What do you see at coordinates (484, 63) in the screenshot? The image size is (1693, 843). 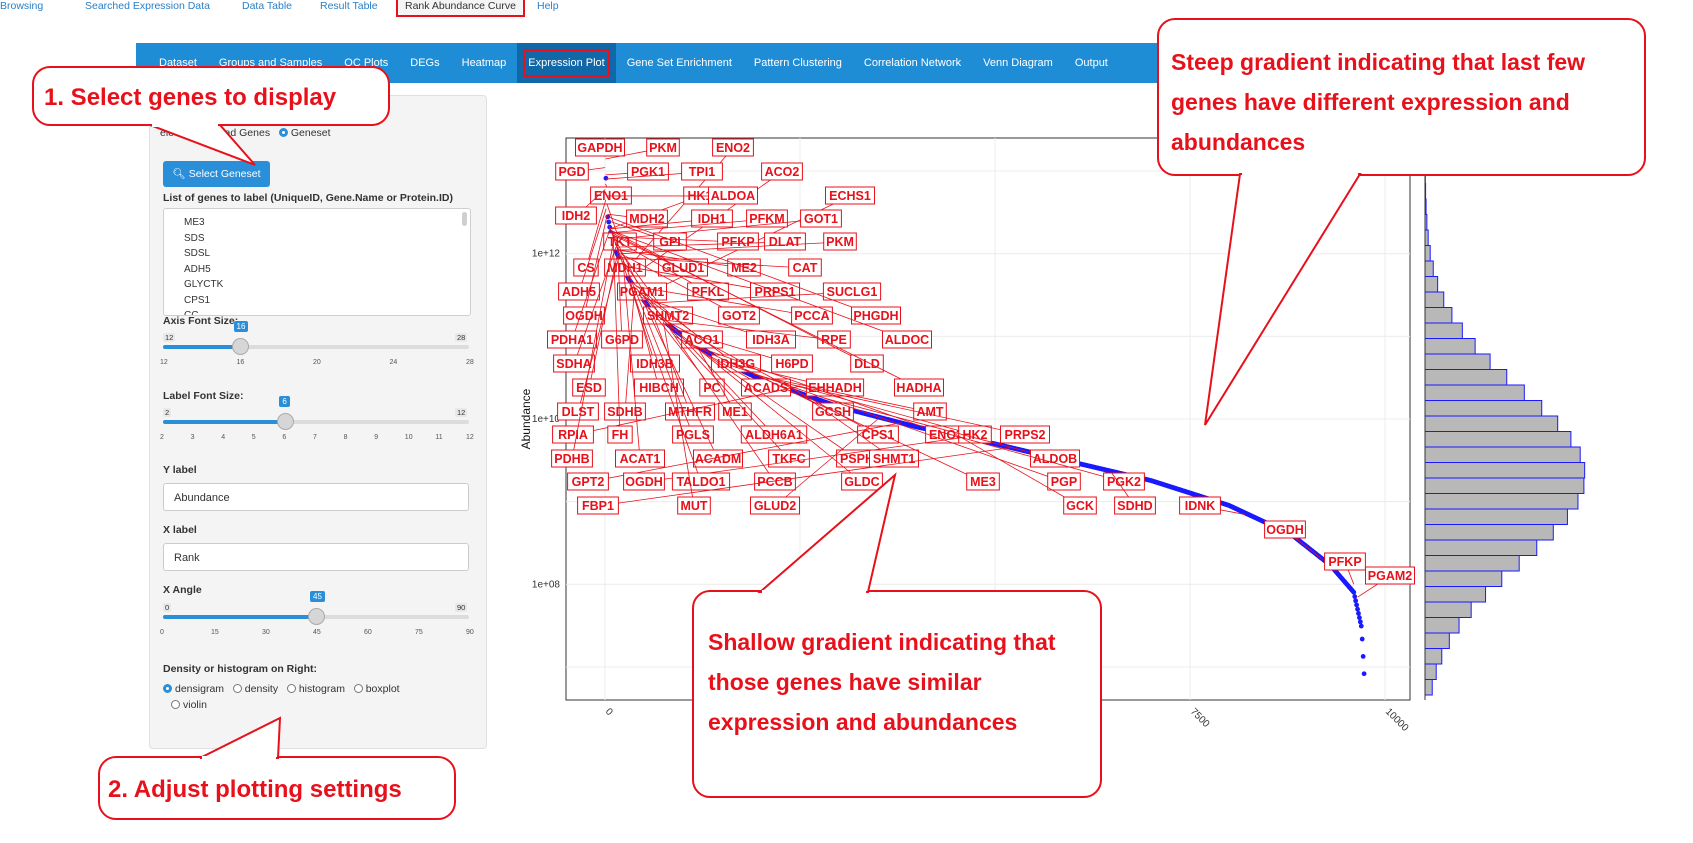 I see `nav-item: Heatmap` at bounding box center [484, 63].